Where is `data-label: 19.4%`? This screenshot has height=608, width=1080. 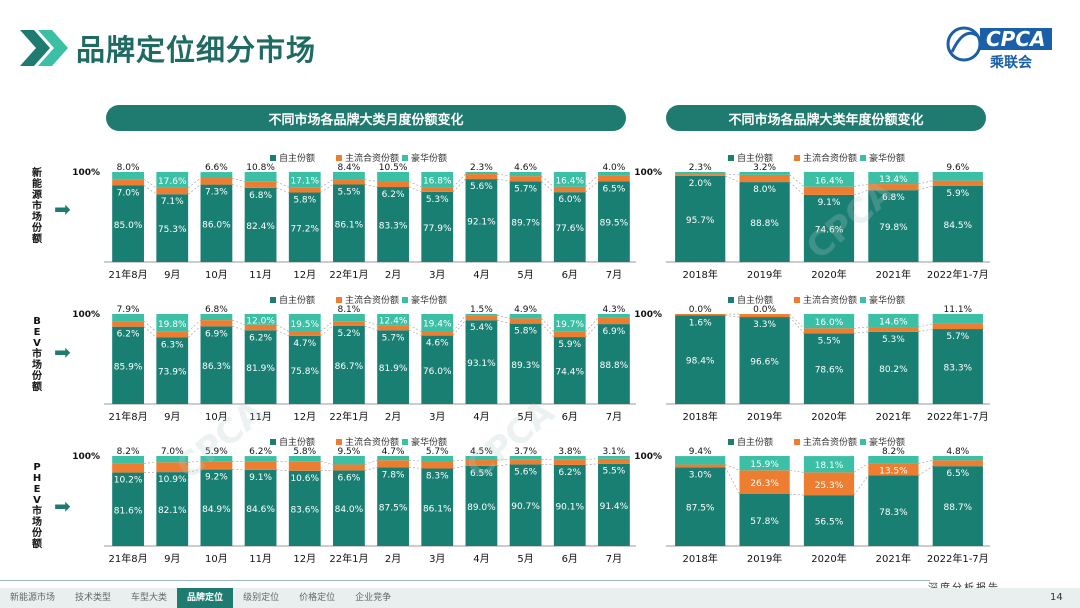
data-label: 19.4% is located at coordinates (437, 325).